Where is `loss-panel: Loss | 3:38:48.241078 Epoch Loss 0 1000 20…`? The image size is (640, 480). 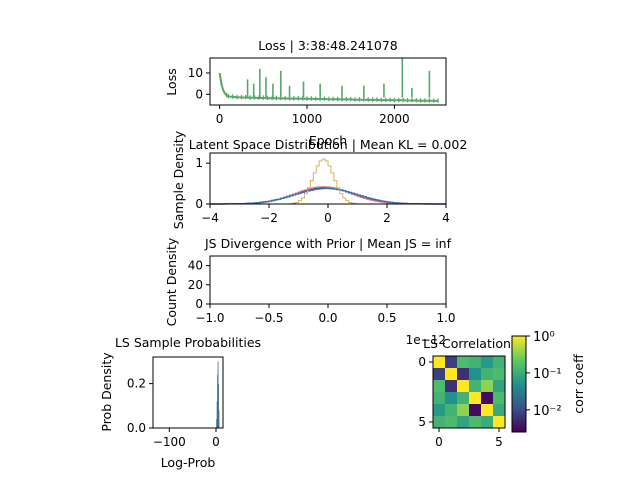 loss-panel: Loss | 3:38:48.241078 Epoch Loss 0 1000 20… is located at coordinates (305, 93).